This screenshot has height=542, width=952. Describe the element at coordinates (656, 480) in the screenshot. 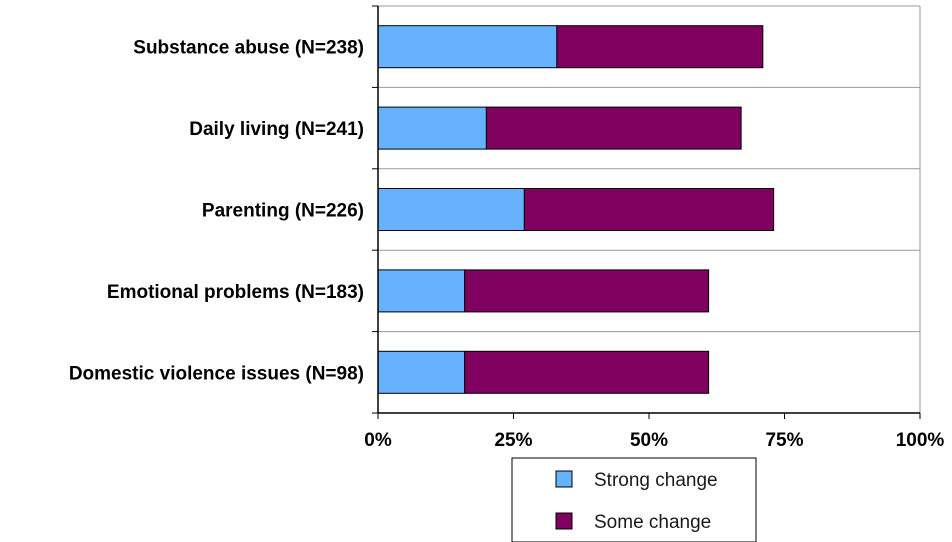

I see `legend-label: Strong change` at that location.